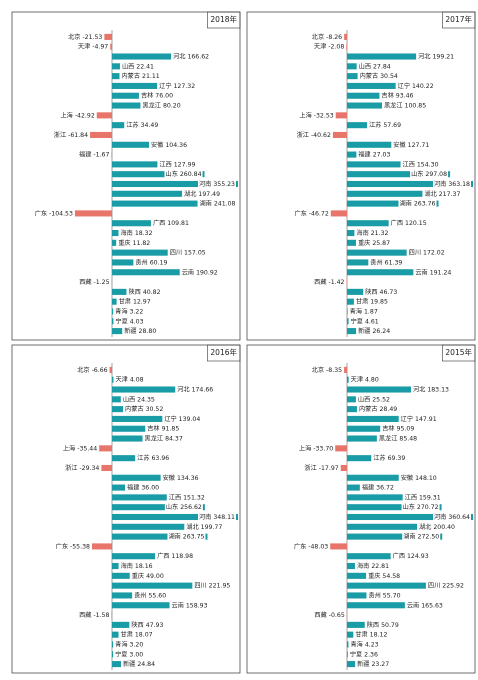 This screenshot has width=478, height=680. Describe the element at coordinates (458, 19) in the screenshot. I see `chart-title: 2017年` at that location.